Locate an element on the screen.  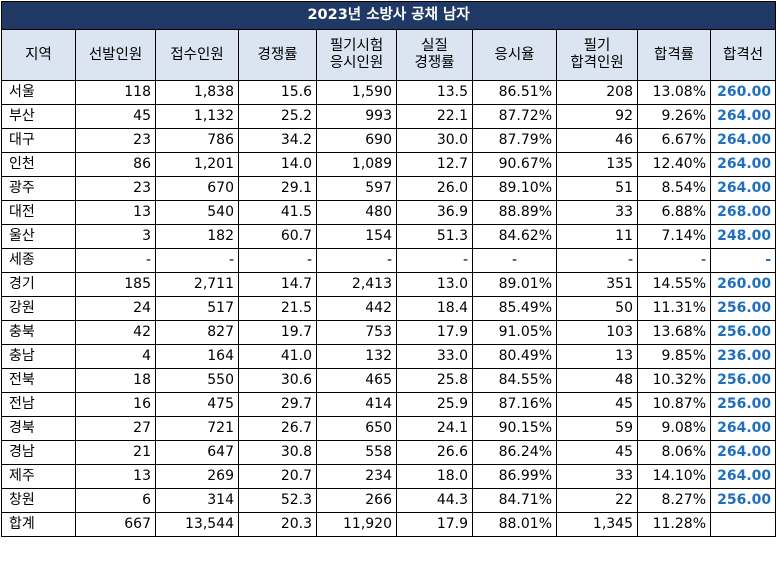
region-cell: 서울 is located at coordinates (38, 92).